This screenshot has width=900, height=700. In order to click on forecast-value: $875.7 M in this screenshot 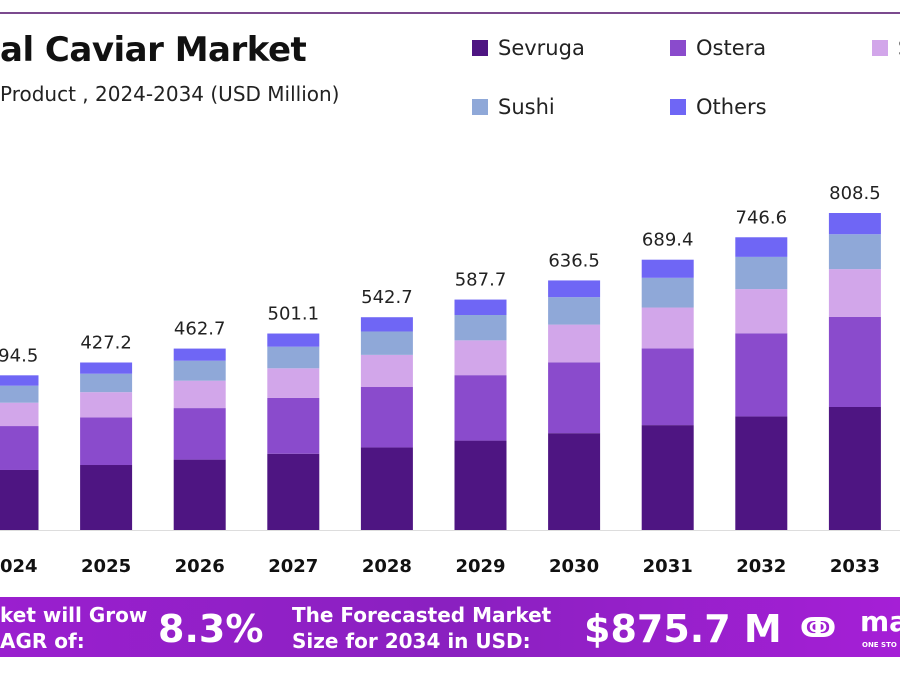, I will do `click(683, 629)`.